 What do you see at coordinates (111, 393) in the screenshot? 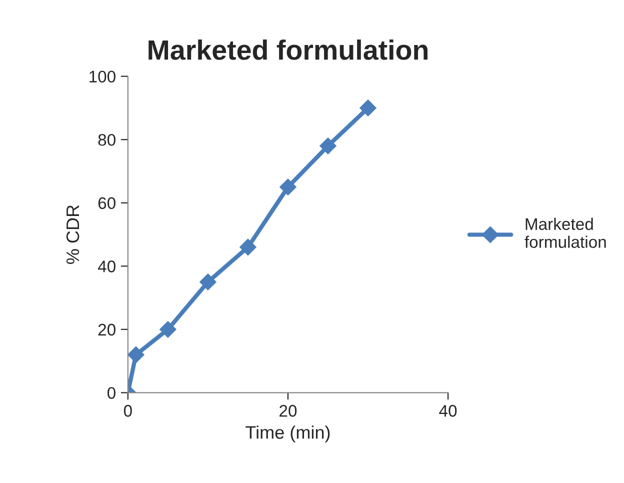
I see `y-tick-label: 0` at bounding box center [111, 393].